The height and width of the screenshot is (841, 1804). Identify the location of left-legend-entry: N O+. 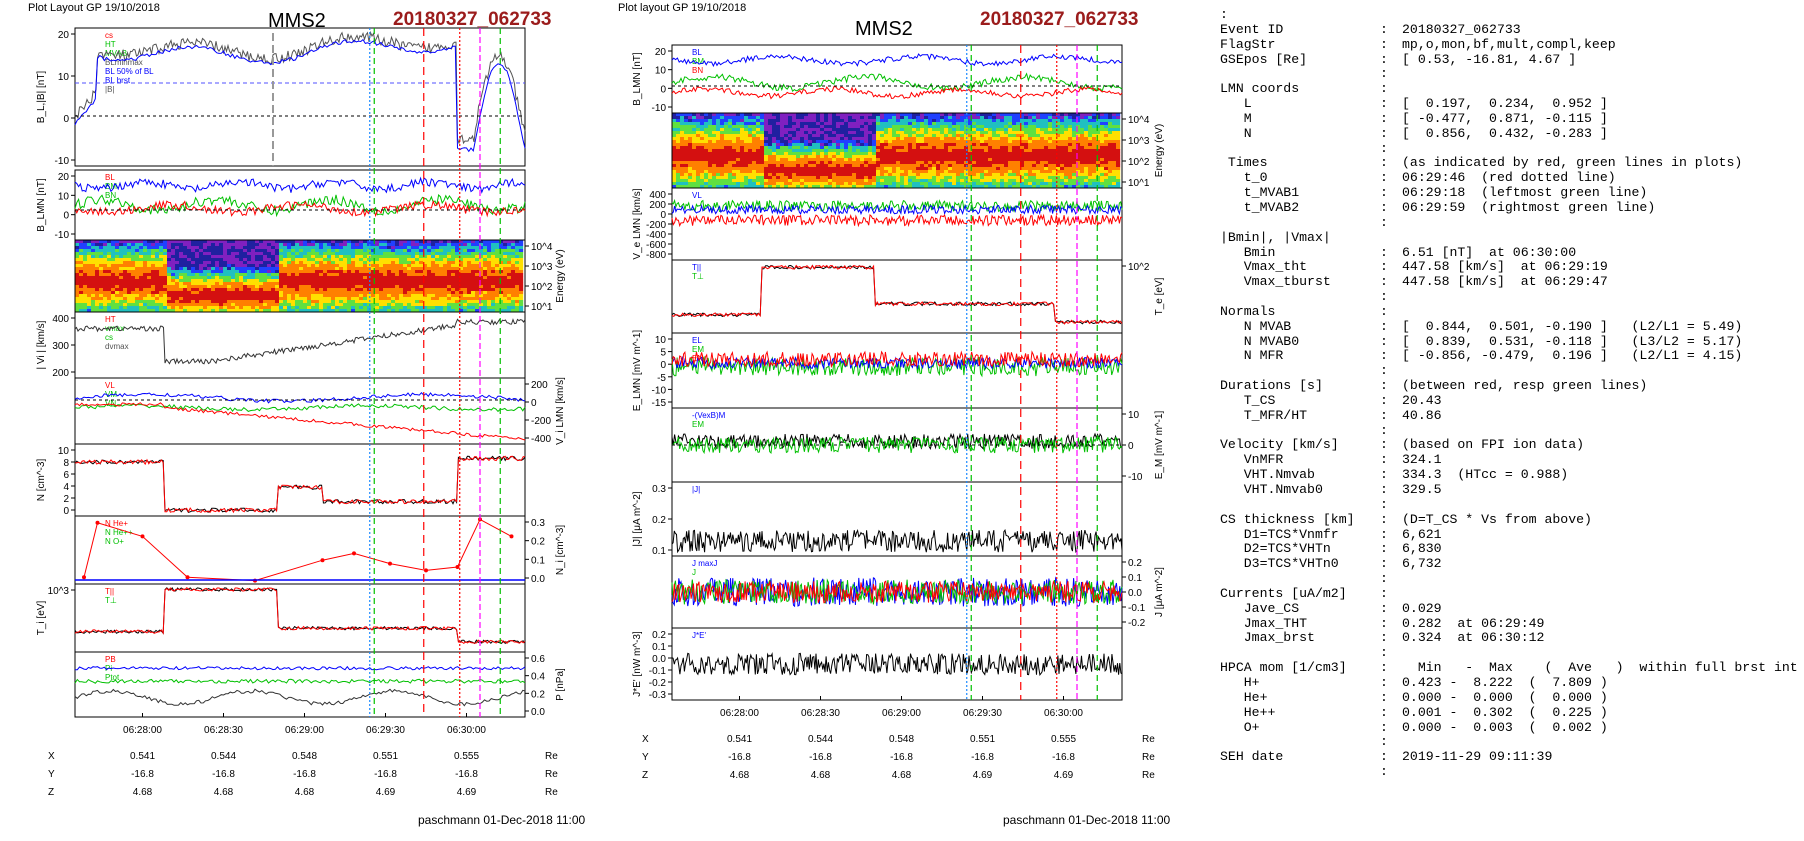
(114, 541).